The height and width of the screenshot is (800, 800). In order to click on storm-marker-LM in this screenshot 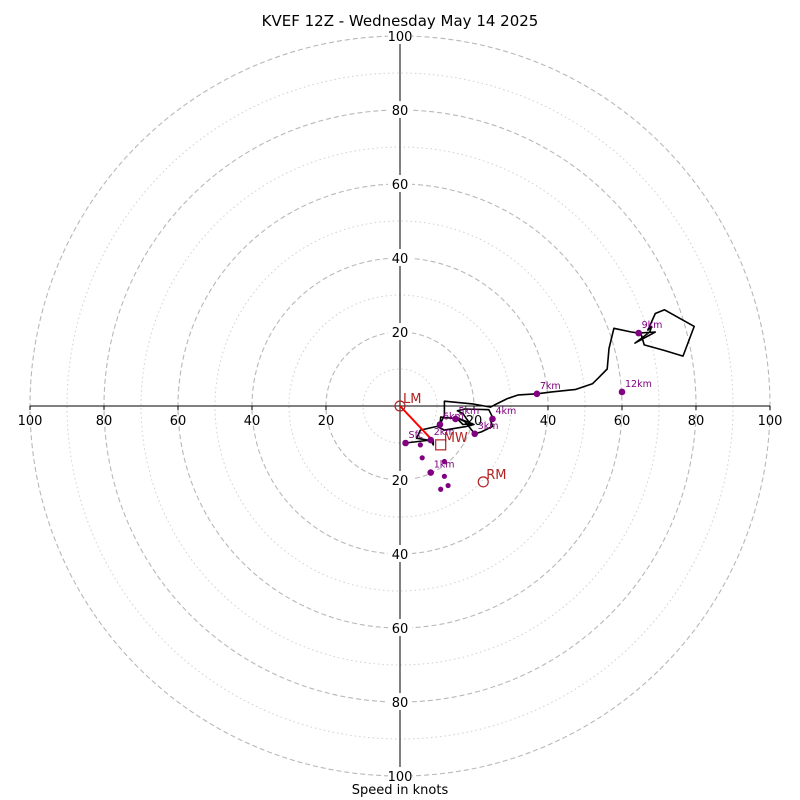, I will do `click(400, 406)`.